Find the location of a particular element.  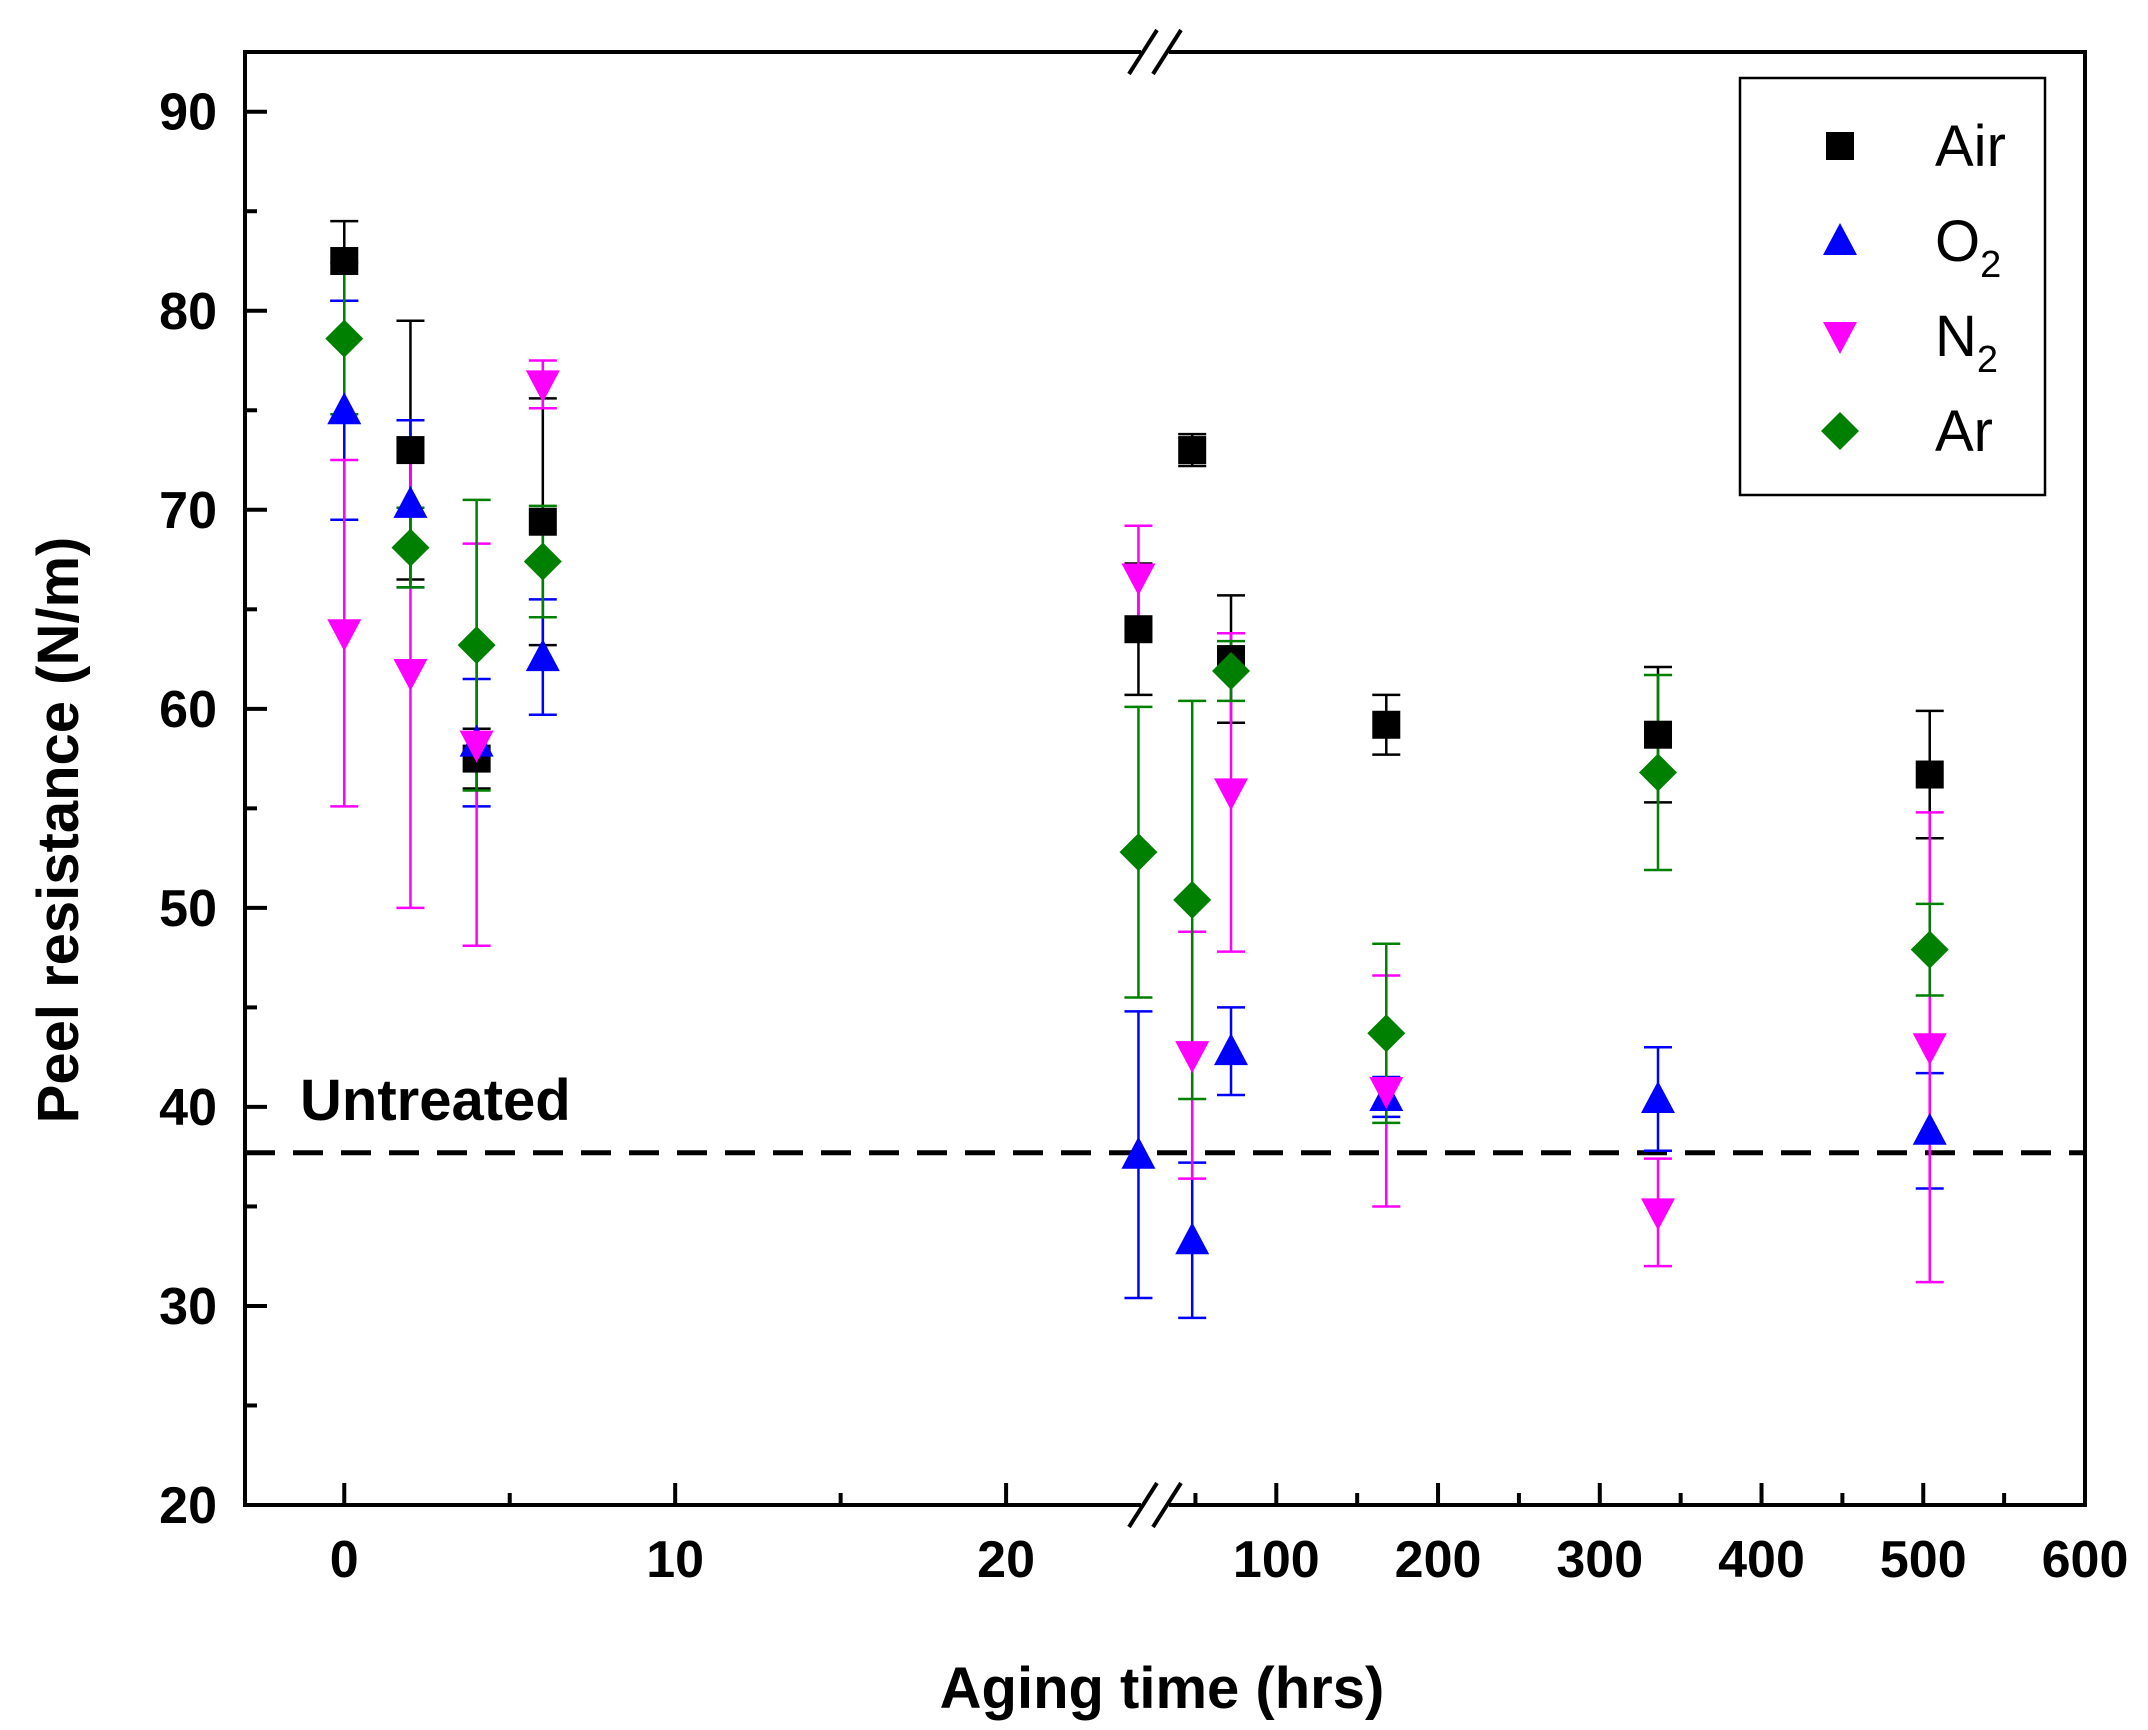

y-axis-title: Peel resistance (N/m) is located at coordinates (58, 830).